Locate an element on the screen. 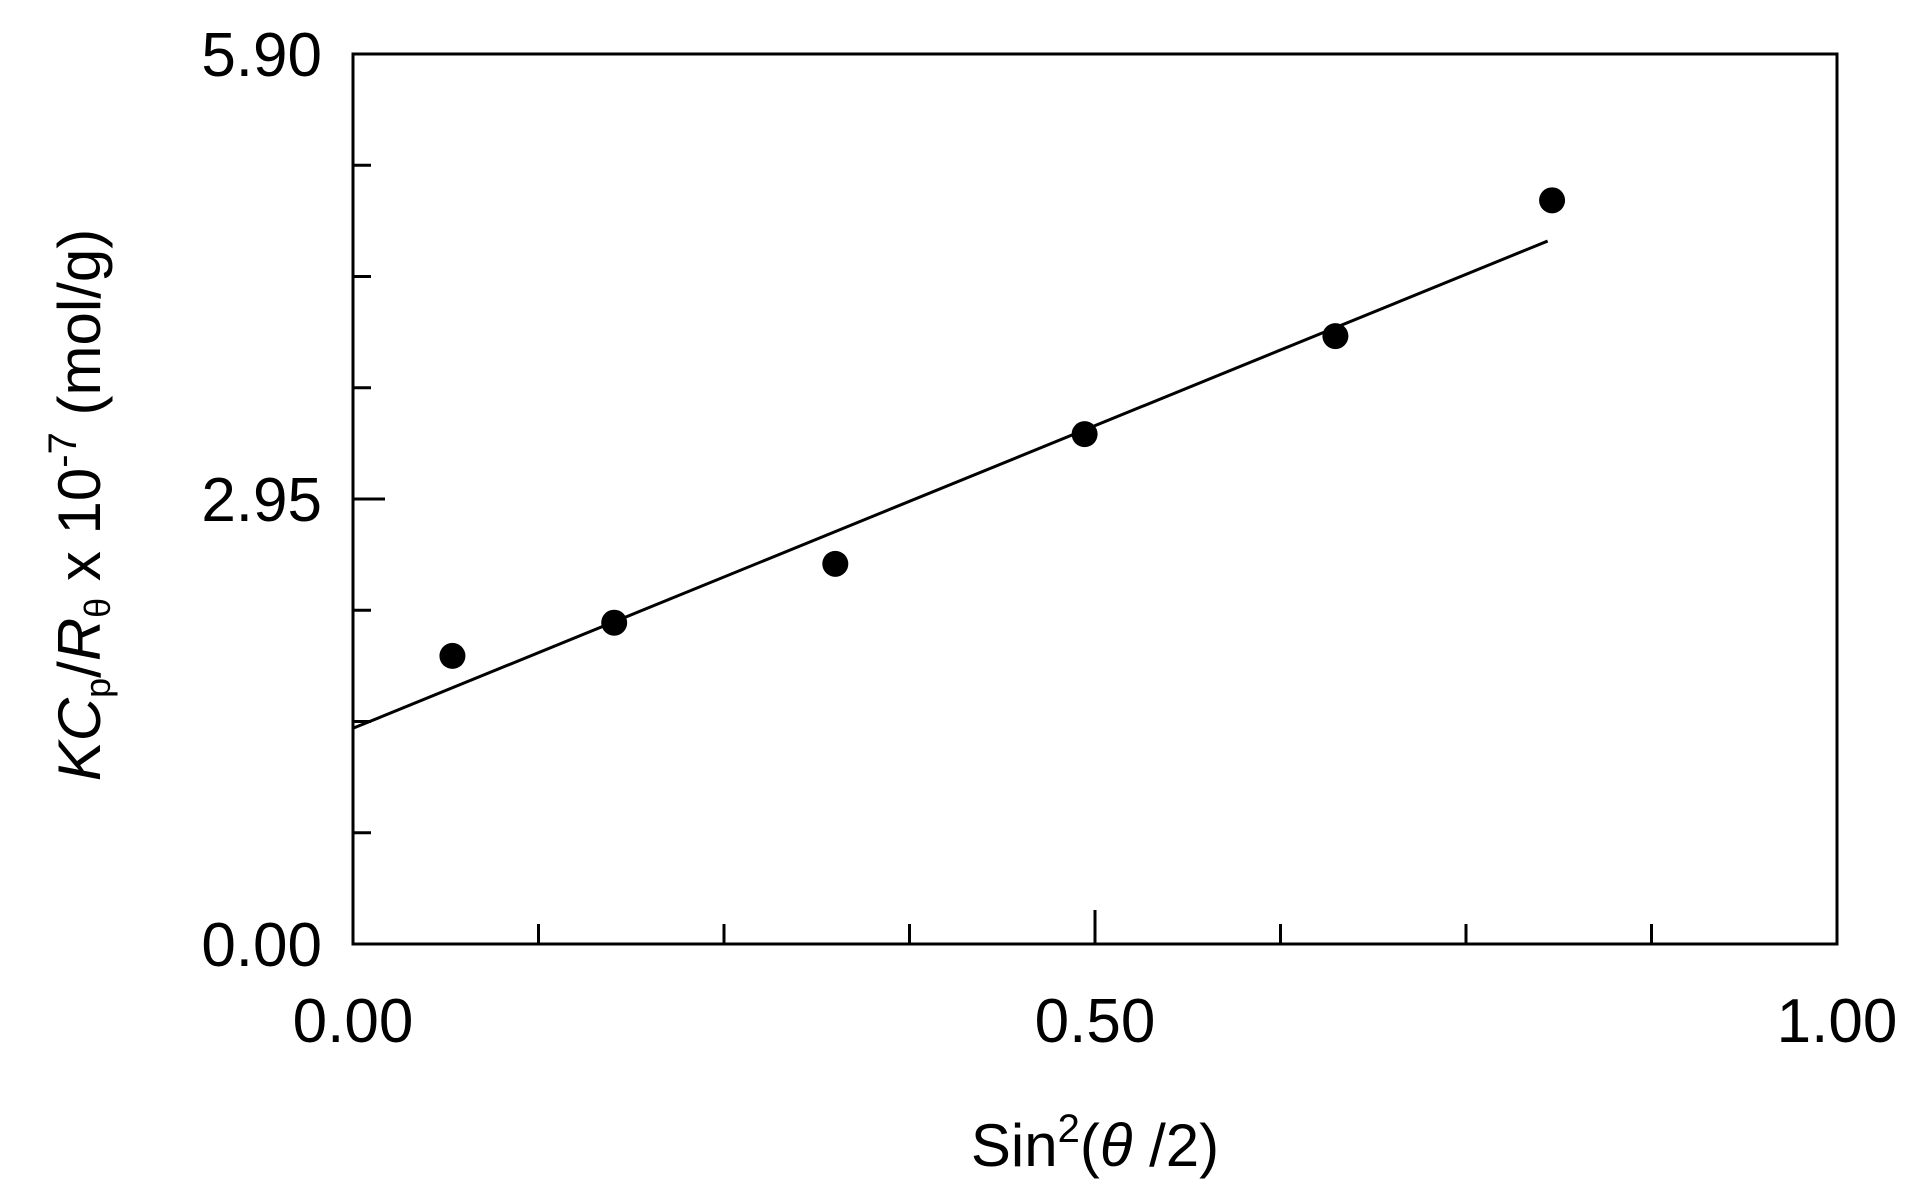  x-axis-label: Sin2(θ /2) is located at coordinates (1095, 1143).